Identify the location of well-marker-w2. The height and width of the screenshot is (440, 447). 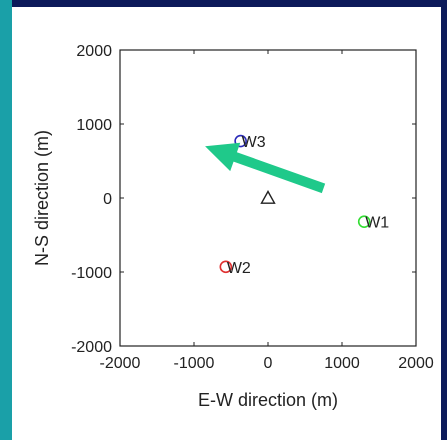
(226, 267).